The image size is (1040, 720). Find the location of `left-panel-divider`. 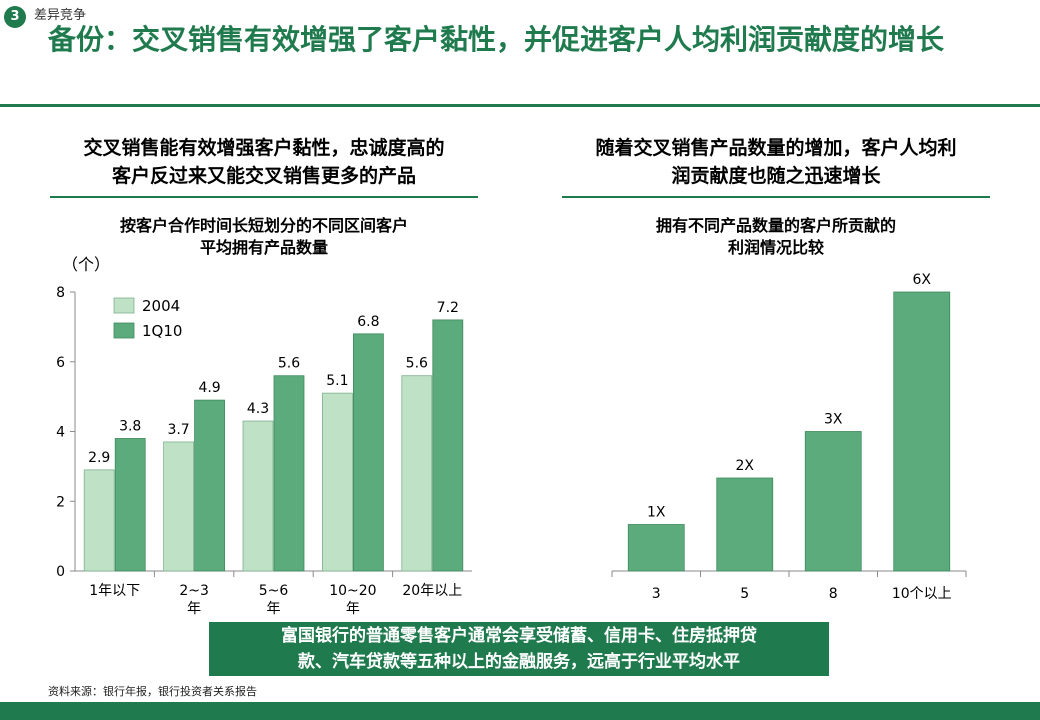

left-panel-divider is located at coordinates (264, 197).